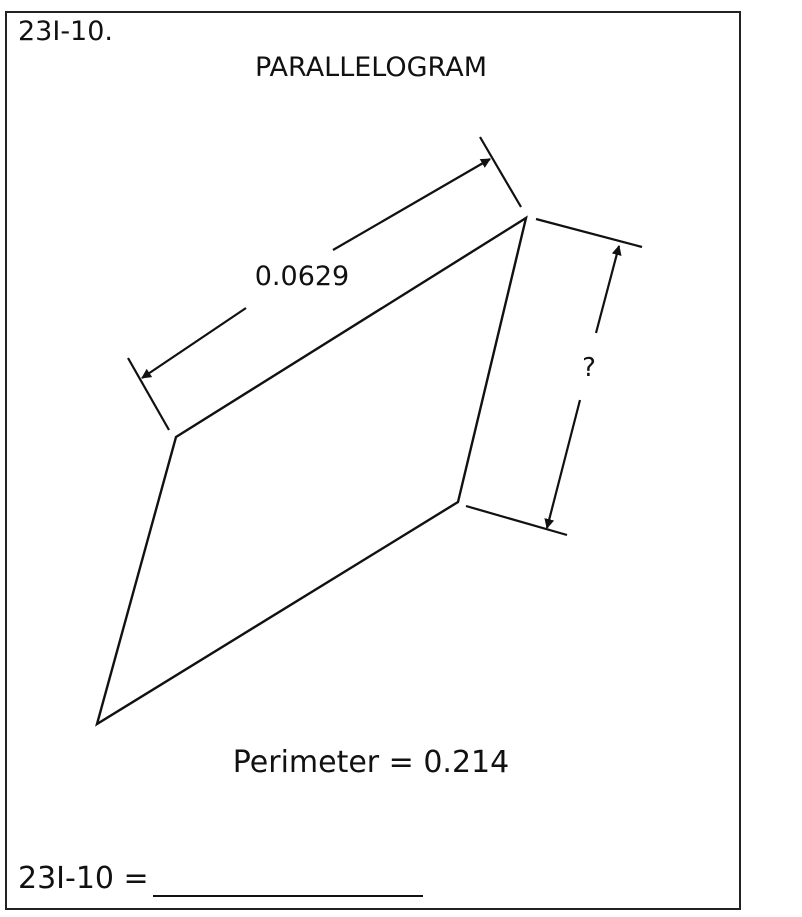 The height and width of the screenshot is (917, 802). What do you see at coordinates (66, 31) in the screenshot?
I see `problem-number: 23I-10.` at bounding box center [66, 31].